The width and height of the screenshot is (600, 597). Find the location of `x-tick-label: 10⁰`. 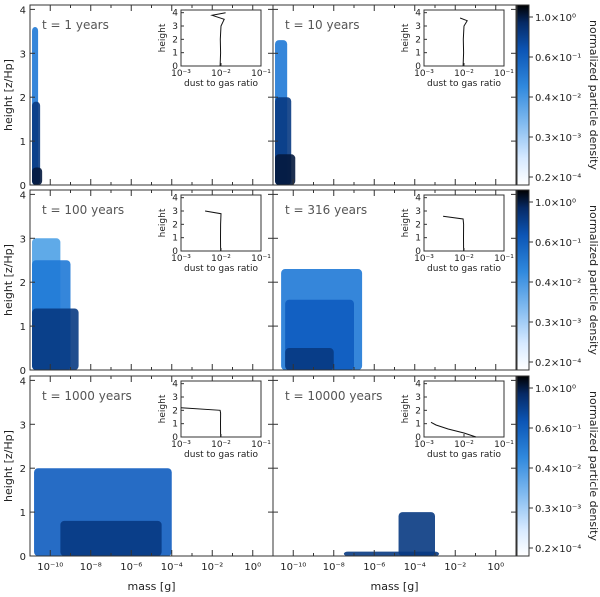

x-tick-label: 10⁰ is located at coordinates (252, 567).